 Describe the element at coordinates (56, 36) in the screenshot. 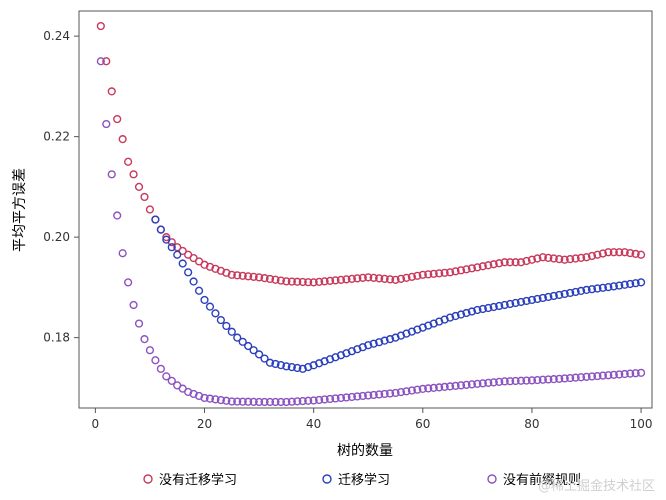

I see `y-tick-label: 0.24` at that location.